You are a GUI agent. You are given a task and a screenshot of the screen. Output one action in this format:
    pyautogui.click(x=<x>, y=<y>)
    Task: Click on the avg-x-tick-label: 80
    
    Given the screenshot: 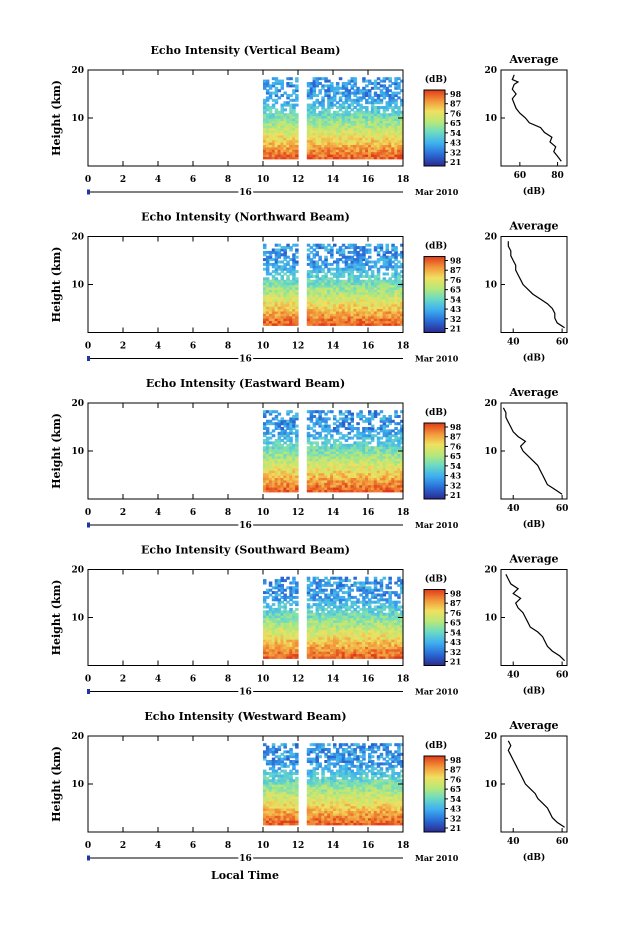 What is the action you would take?
    pyautogui.click(x=557, y=176)
    